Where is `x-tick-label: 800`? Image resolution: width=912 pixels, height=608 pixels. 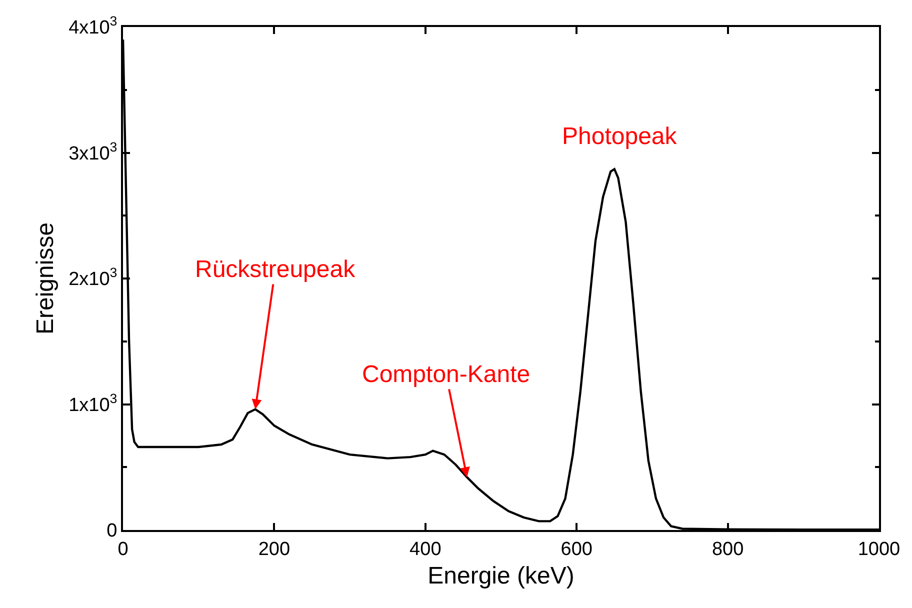 x-tick-label: 800 is located at coordinates (728, 549).